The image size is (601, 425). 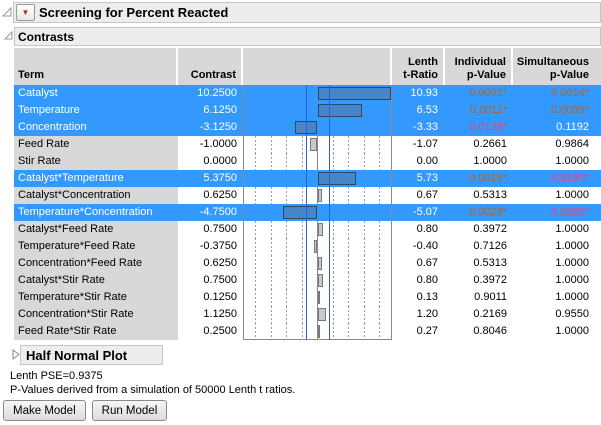 What do you see at coordinates (96, 263) in the screenshot?
I see `term-cell: Concentration*Feed Rate` at bounding box center [96, 263].